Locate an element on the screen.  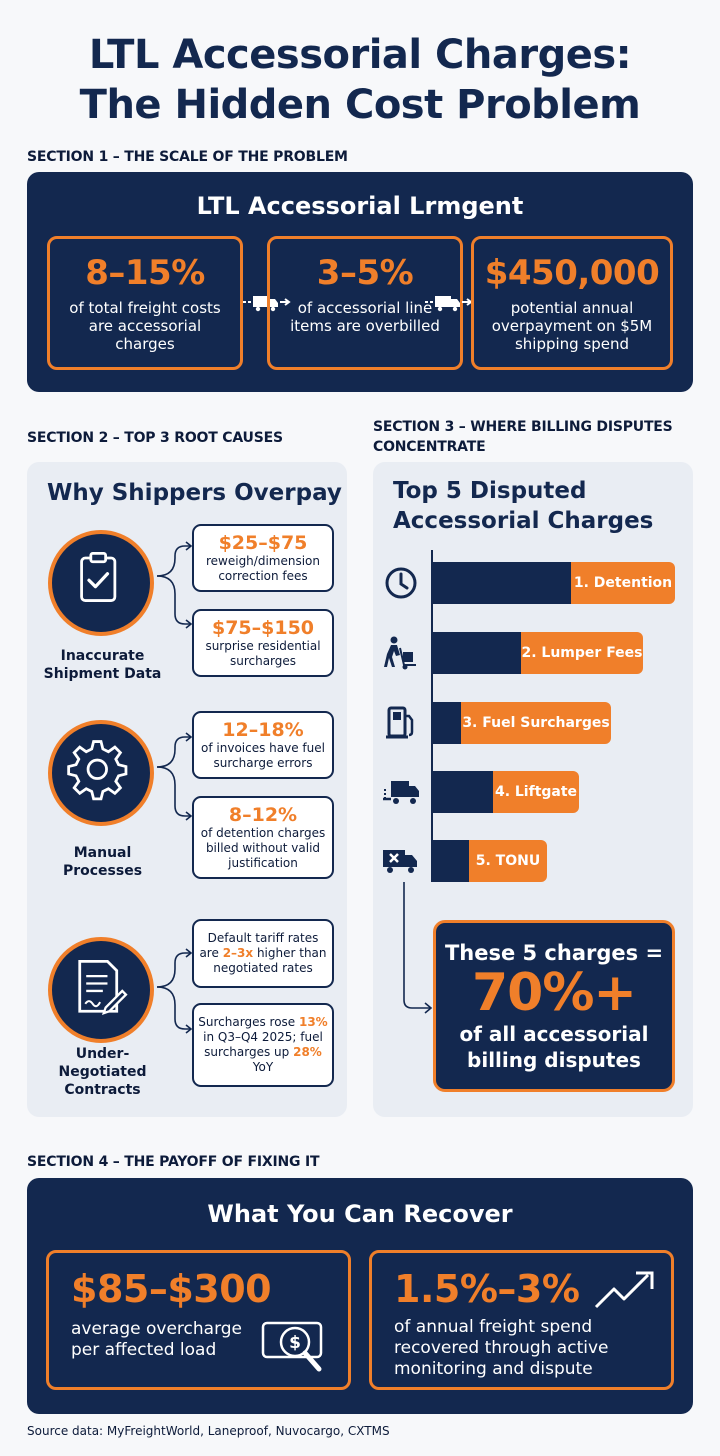
stat-value: 3–5% is located at coordinates (365, 273).